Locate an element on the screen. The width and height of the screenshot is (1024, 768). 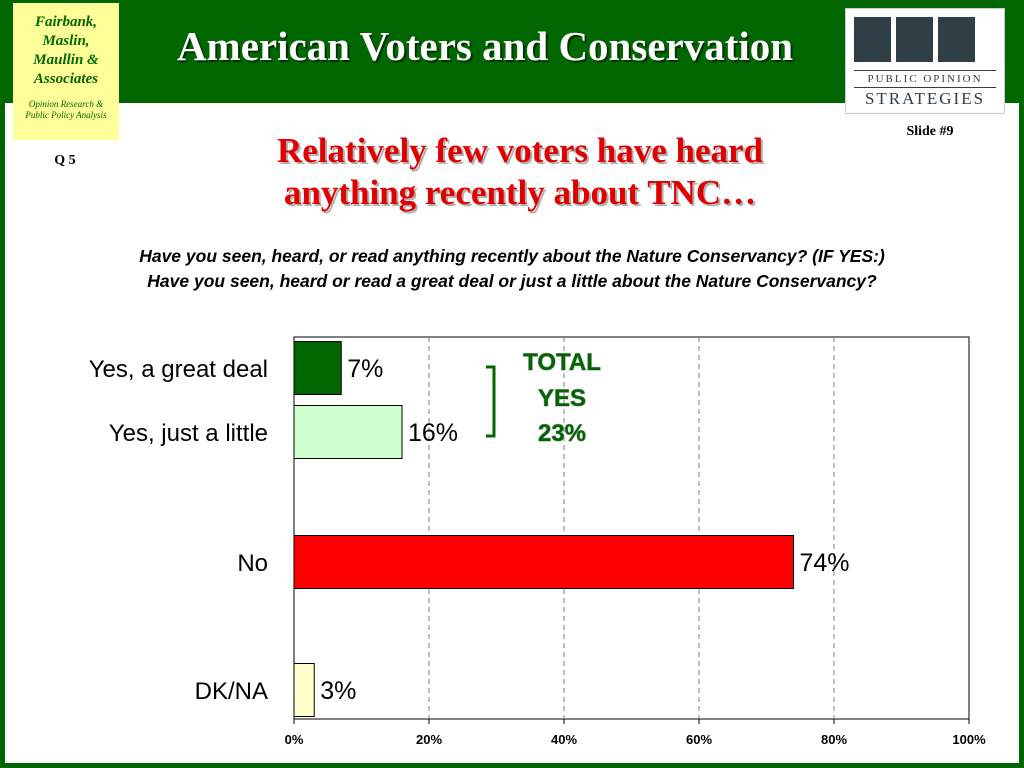
x-tick-label: 40% is located at coordinates (564, 739).